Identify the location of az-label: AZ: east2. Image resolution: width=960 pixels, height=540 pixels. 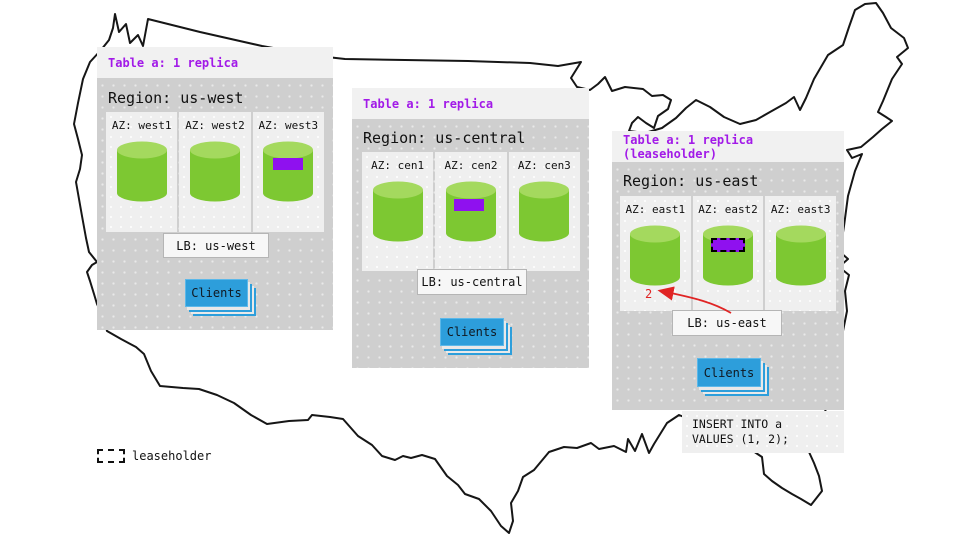
(728, 209).